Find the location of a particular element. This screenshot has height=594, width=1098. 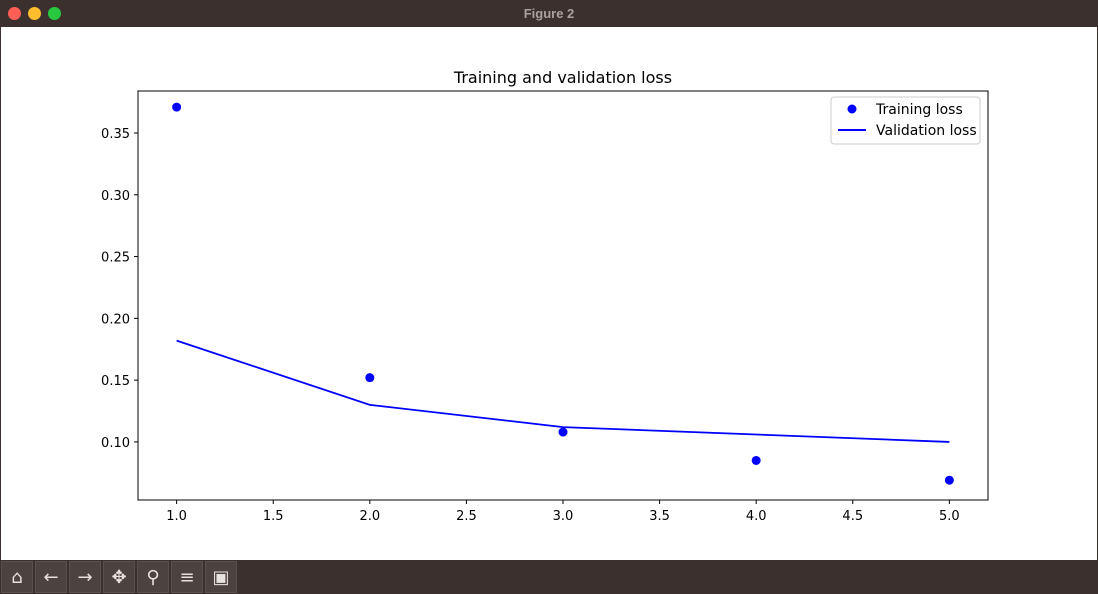

forward-arrow-button: → is located at coordinates (85, 577).